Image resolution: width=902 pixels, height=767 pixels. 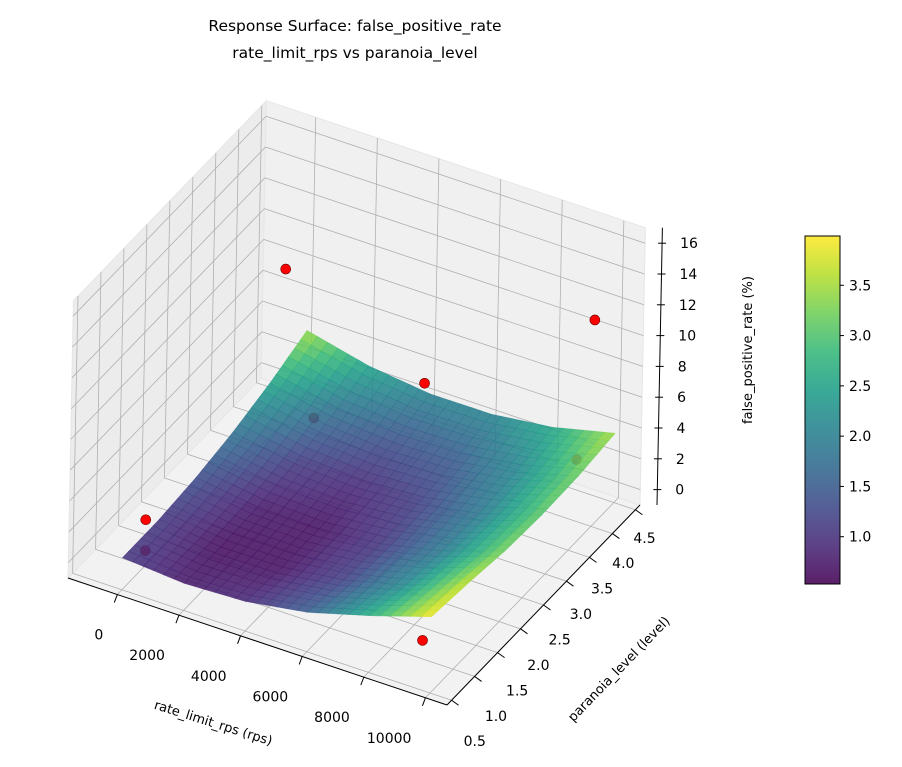 I want to click on surface-patch, so click(x=429, y=614).